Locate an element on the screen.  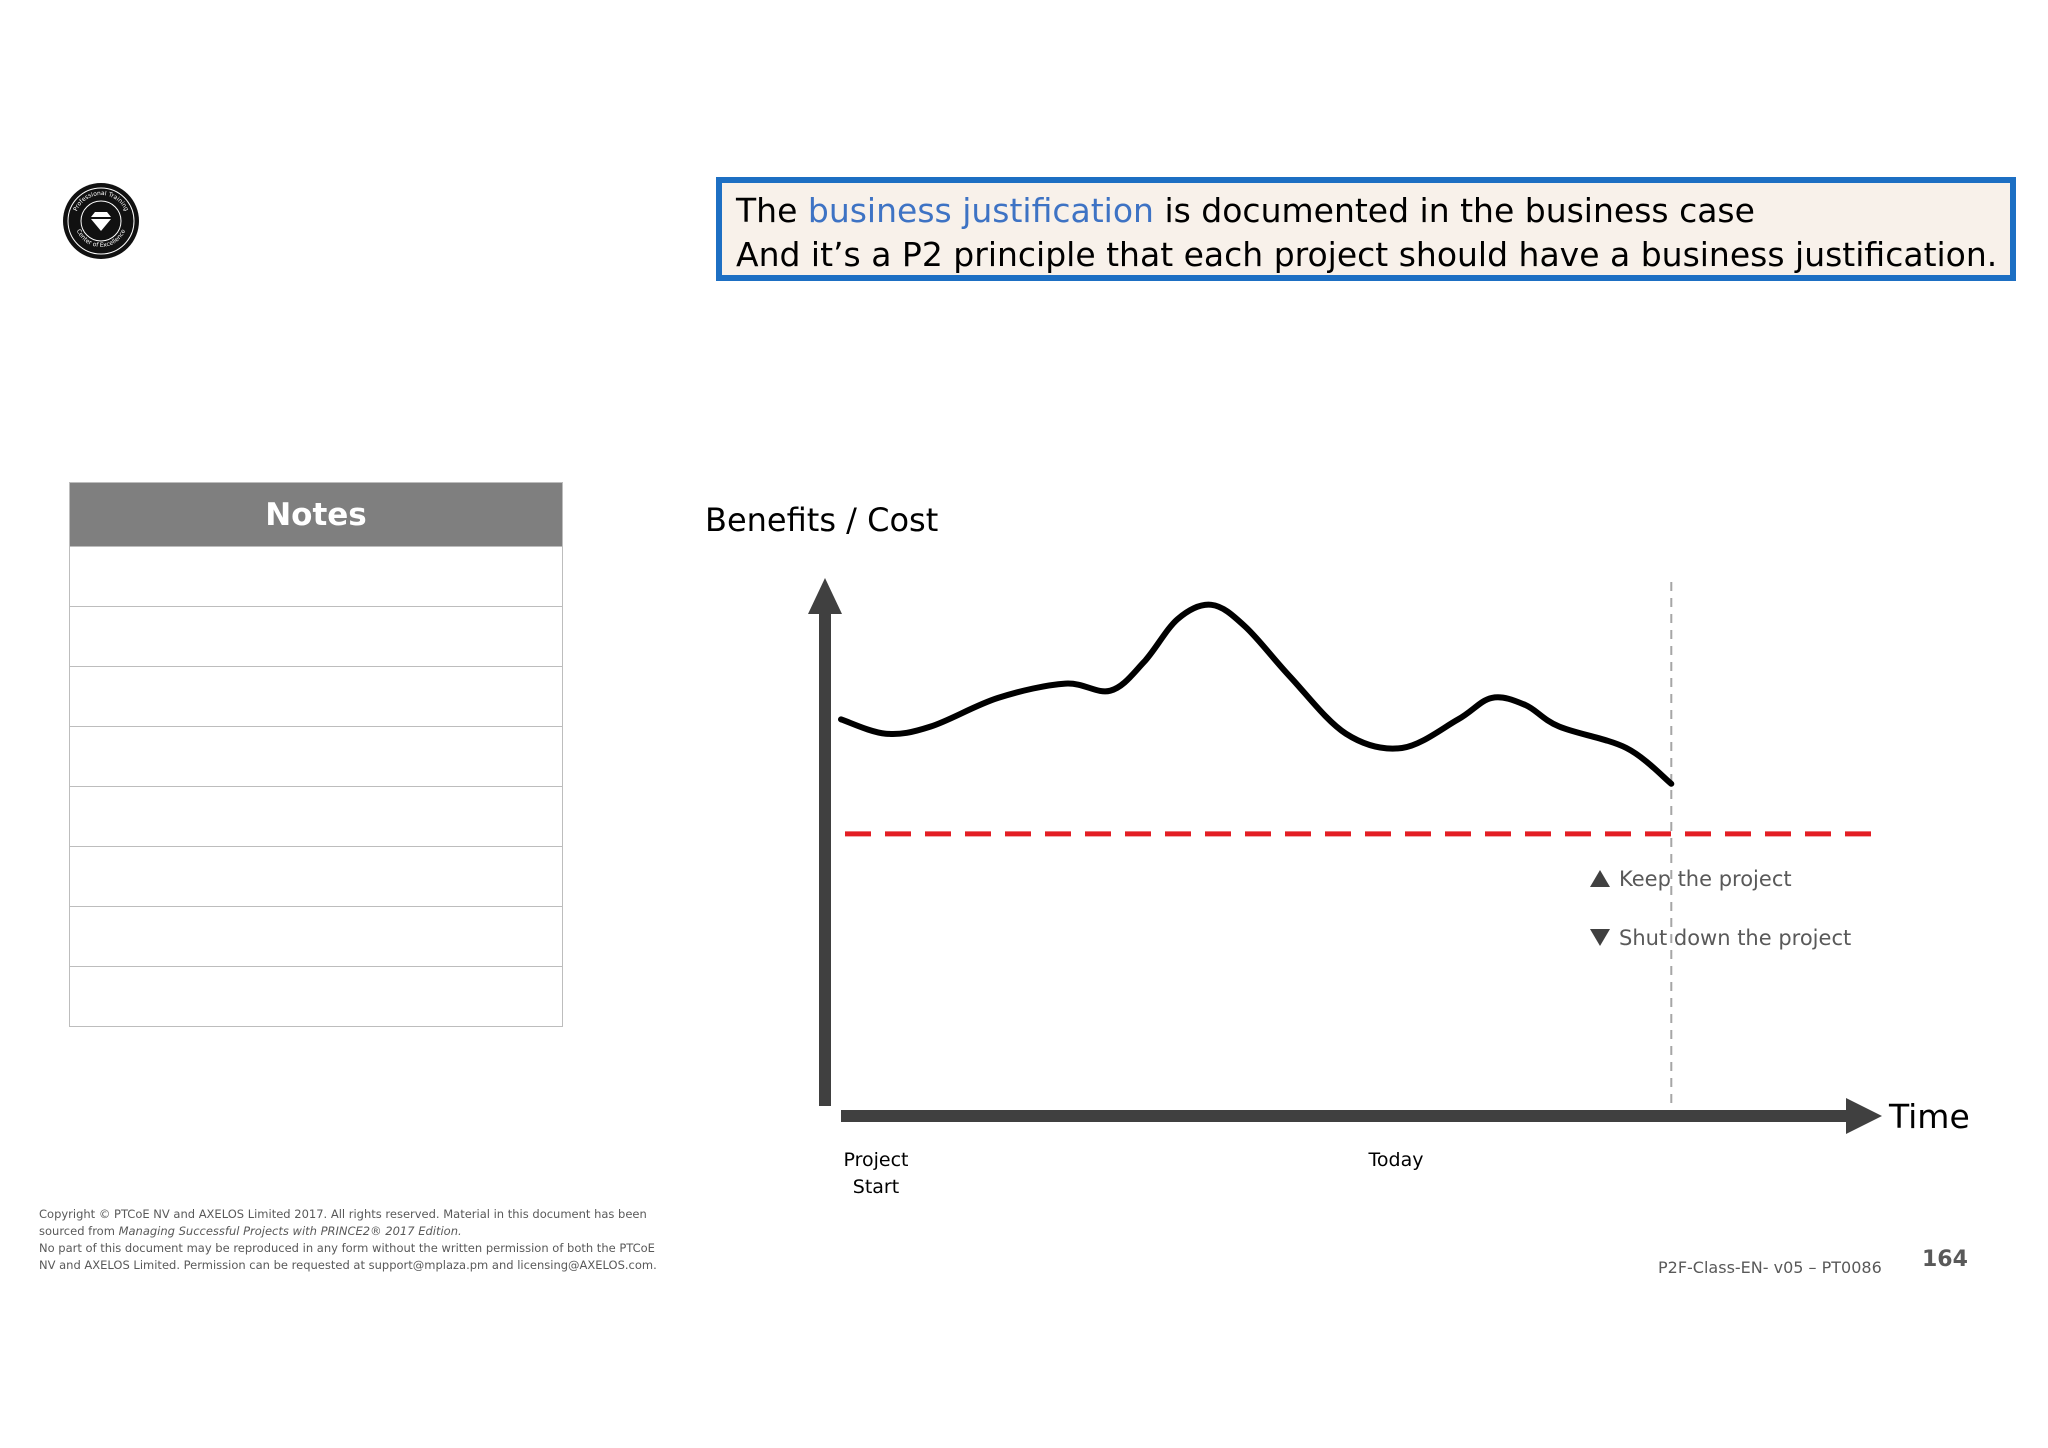
triangle-down-icon is located at coordinates (1600, 937).